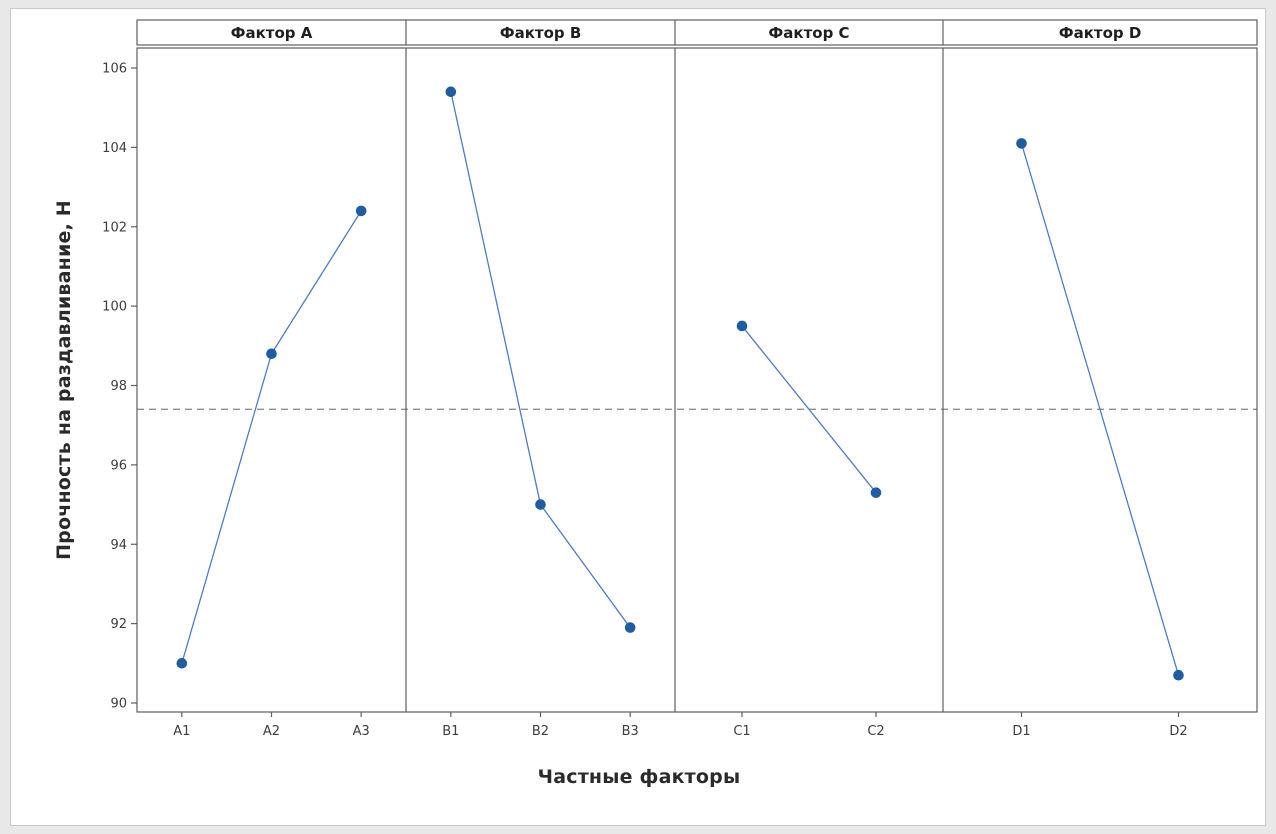 This screenshot has height=834, width=1276. I want to click on x-tick-label: D2, so click(1178, 731).